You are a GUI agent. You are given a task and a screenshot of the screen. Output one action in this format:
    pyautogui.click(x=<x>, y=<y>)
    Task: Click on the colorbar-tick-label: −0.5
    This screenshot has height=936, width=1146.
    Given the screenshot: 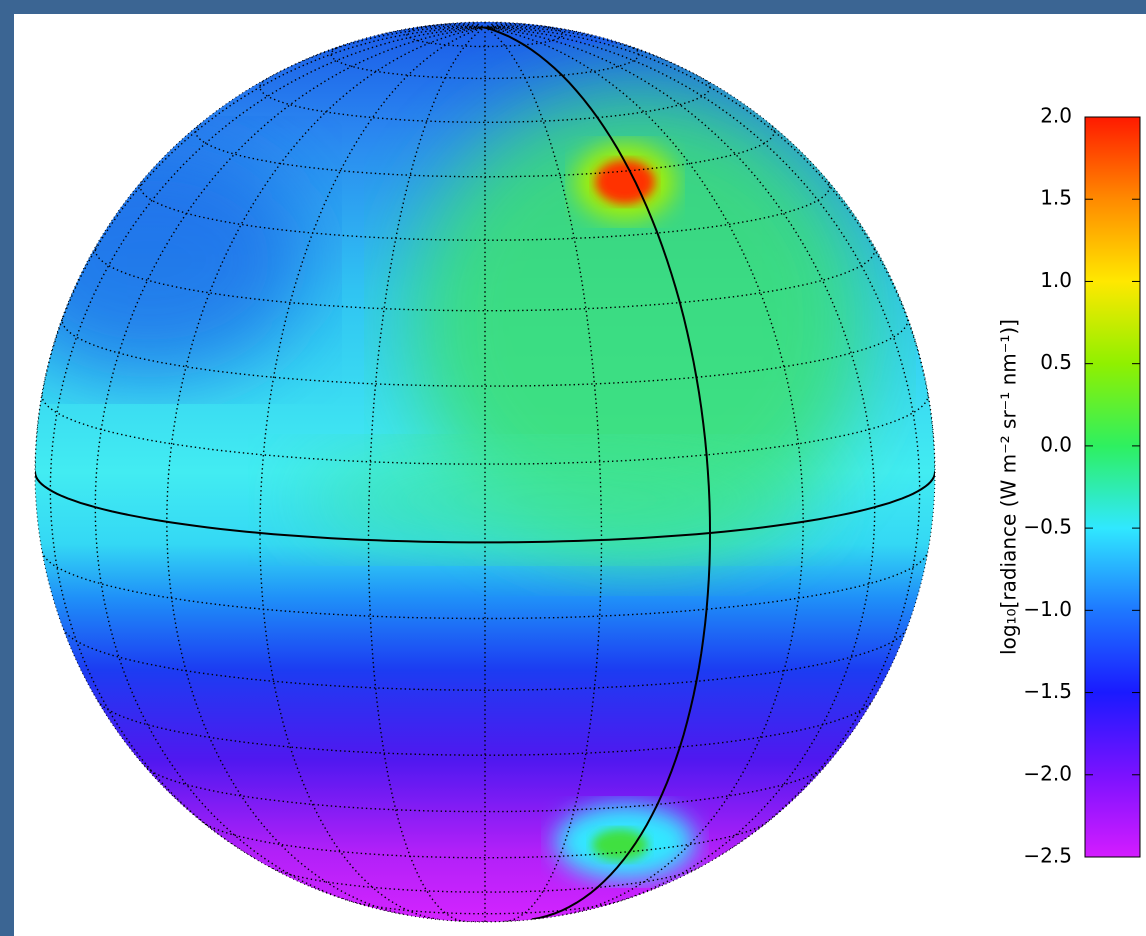 What is the action you would take?
    pyautogui.click(x=1047, y=527)
    